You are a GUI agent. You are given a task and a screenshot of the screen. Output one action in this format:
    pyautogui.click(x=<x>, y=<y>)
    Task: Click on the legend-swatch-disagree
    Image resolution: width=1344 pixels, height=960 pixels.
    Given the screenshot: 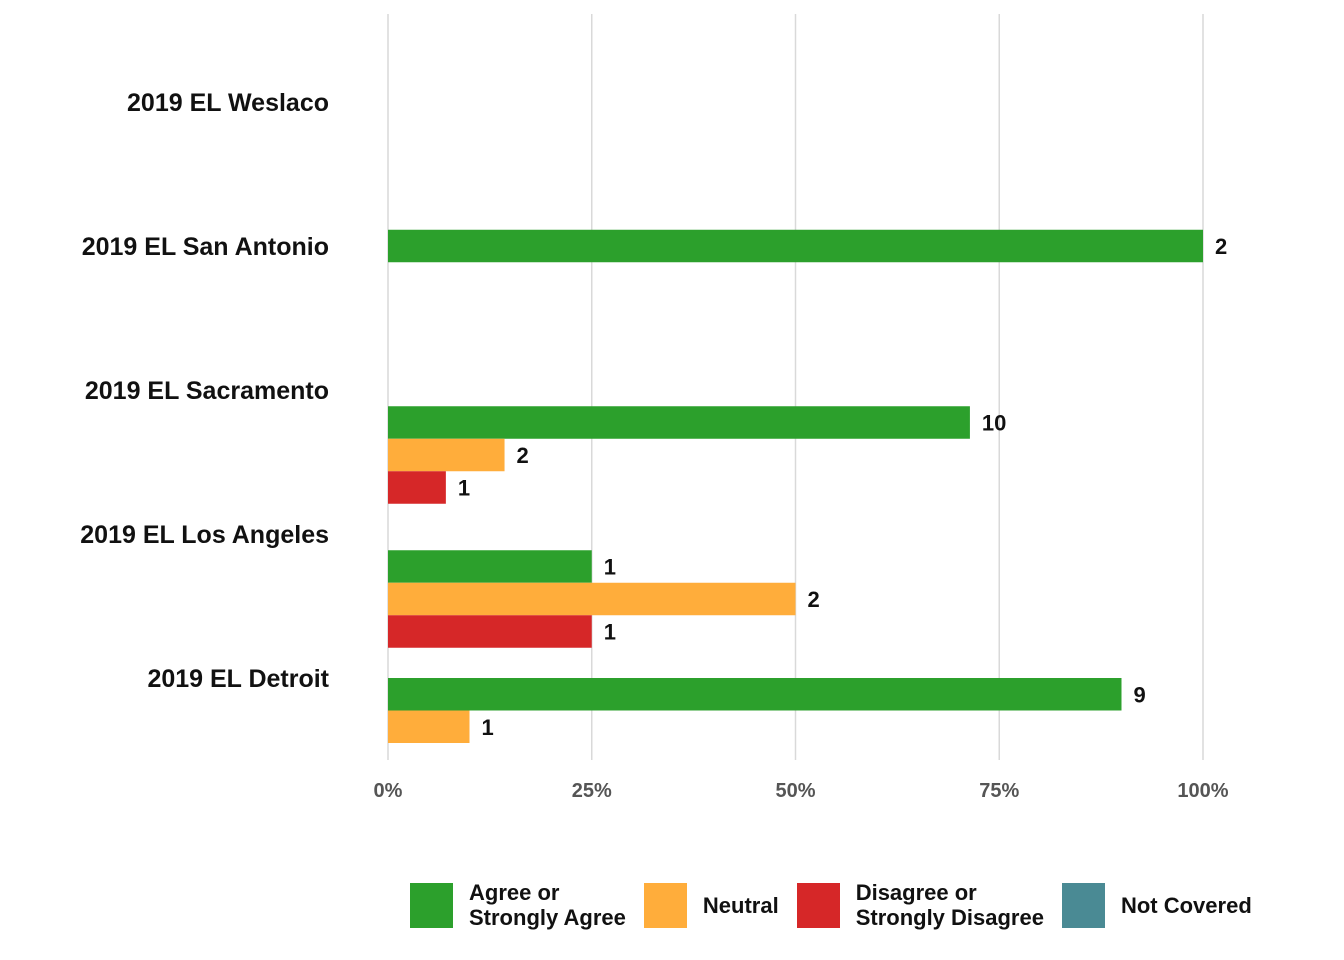 What is the action you would take?
    pyautogui.click(x=818, y=905)
    